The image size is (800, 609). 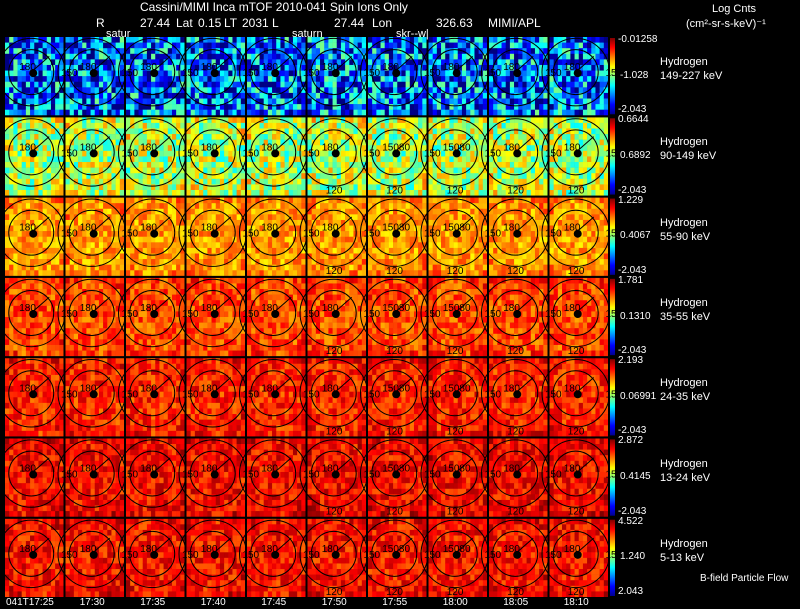 I want to click on time-tick-label: 17:40, so click(x=213, y=602).